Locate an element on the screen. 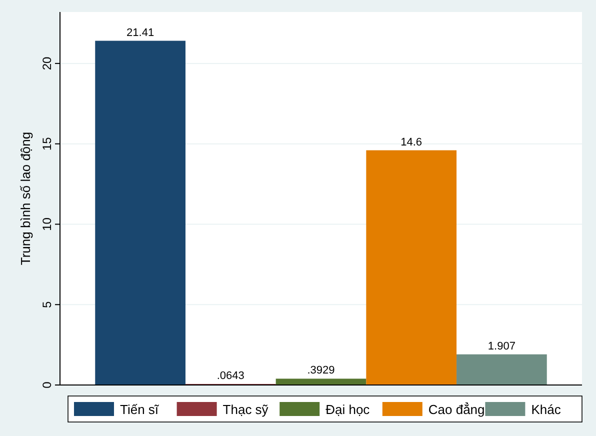 This screenshot has width=596, height=436. data-label: .0643 is located at coordinates (230, 376).